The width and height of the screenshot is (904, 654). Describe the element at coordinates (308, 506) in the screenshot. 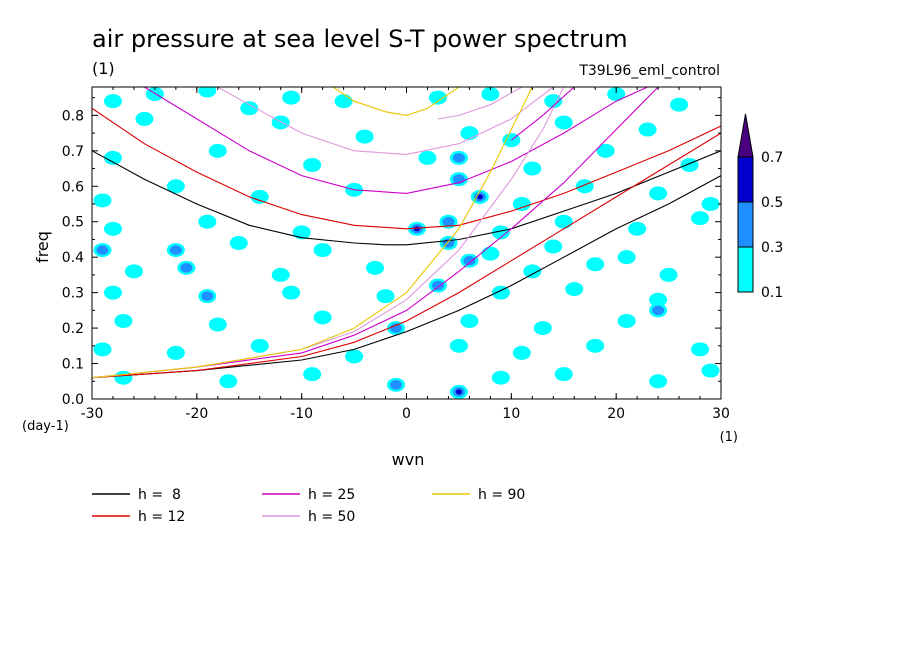

I see `legend: h = 8 h = 12 h = 25 h = 50 h = 90` at that location.